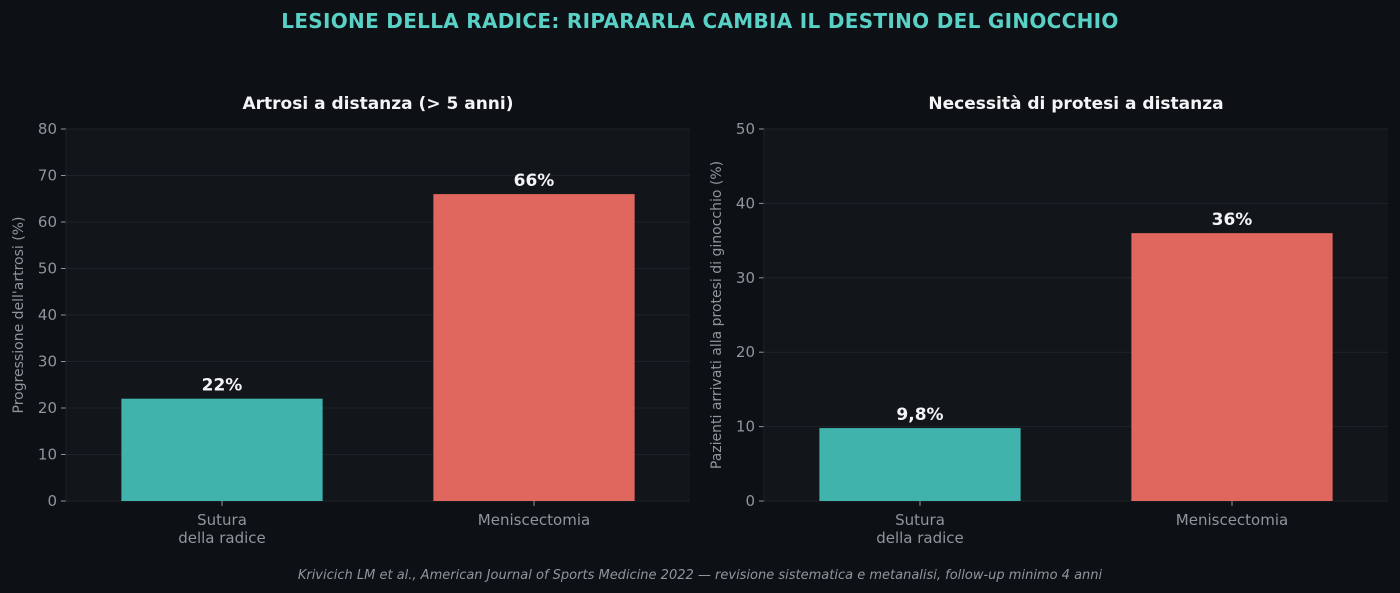  Describe the element at coordinates (1075, 104) in the screenshot. I see `chart-title: Necessità di protesi a distanza` at that location.